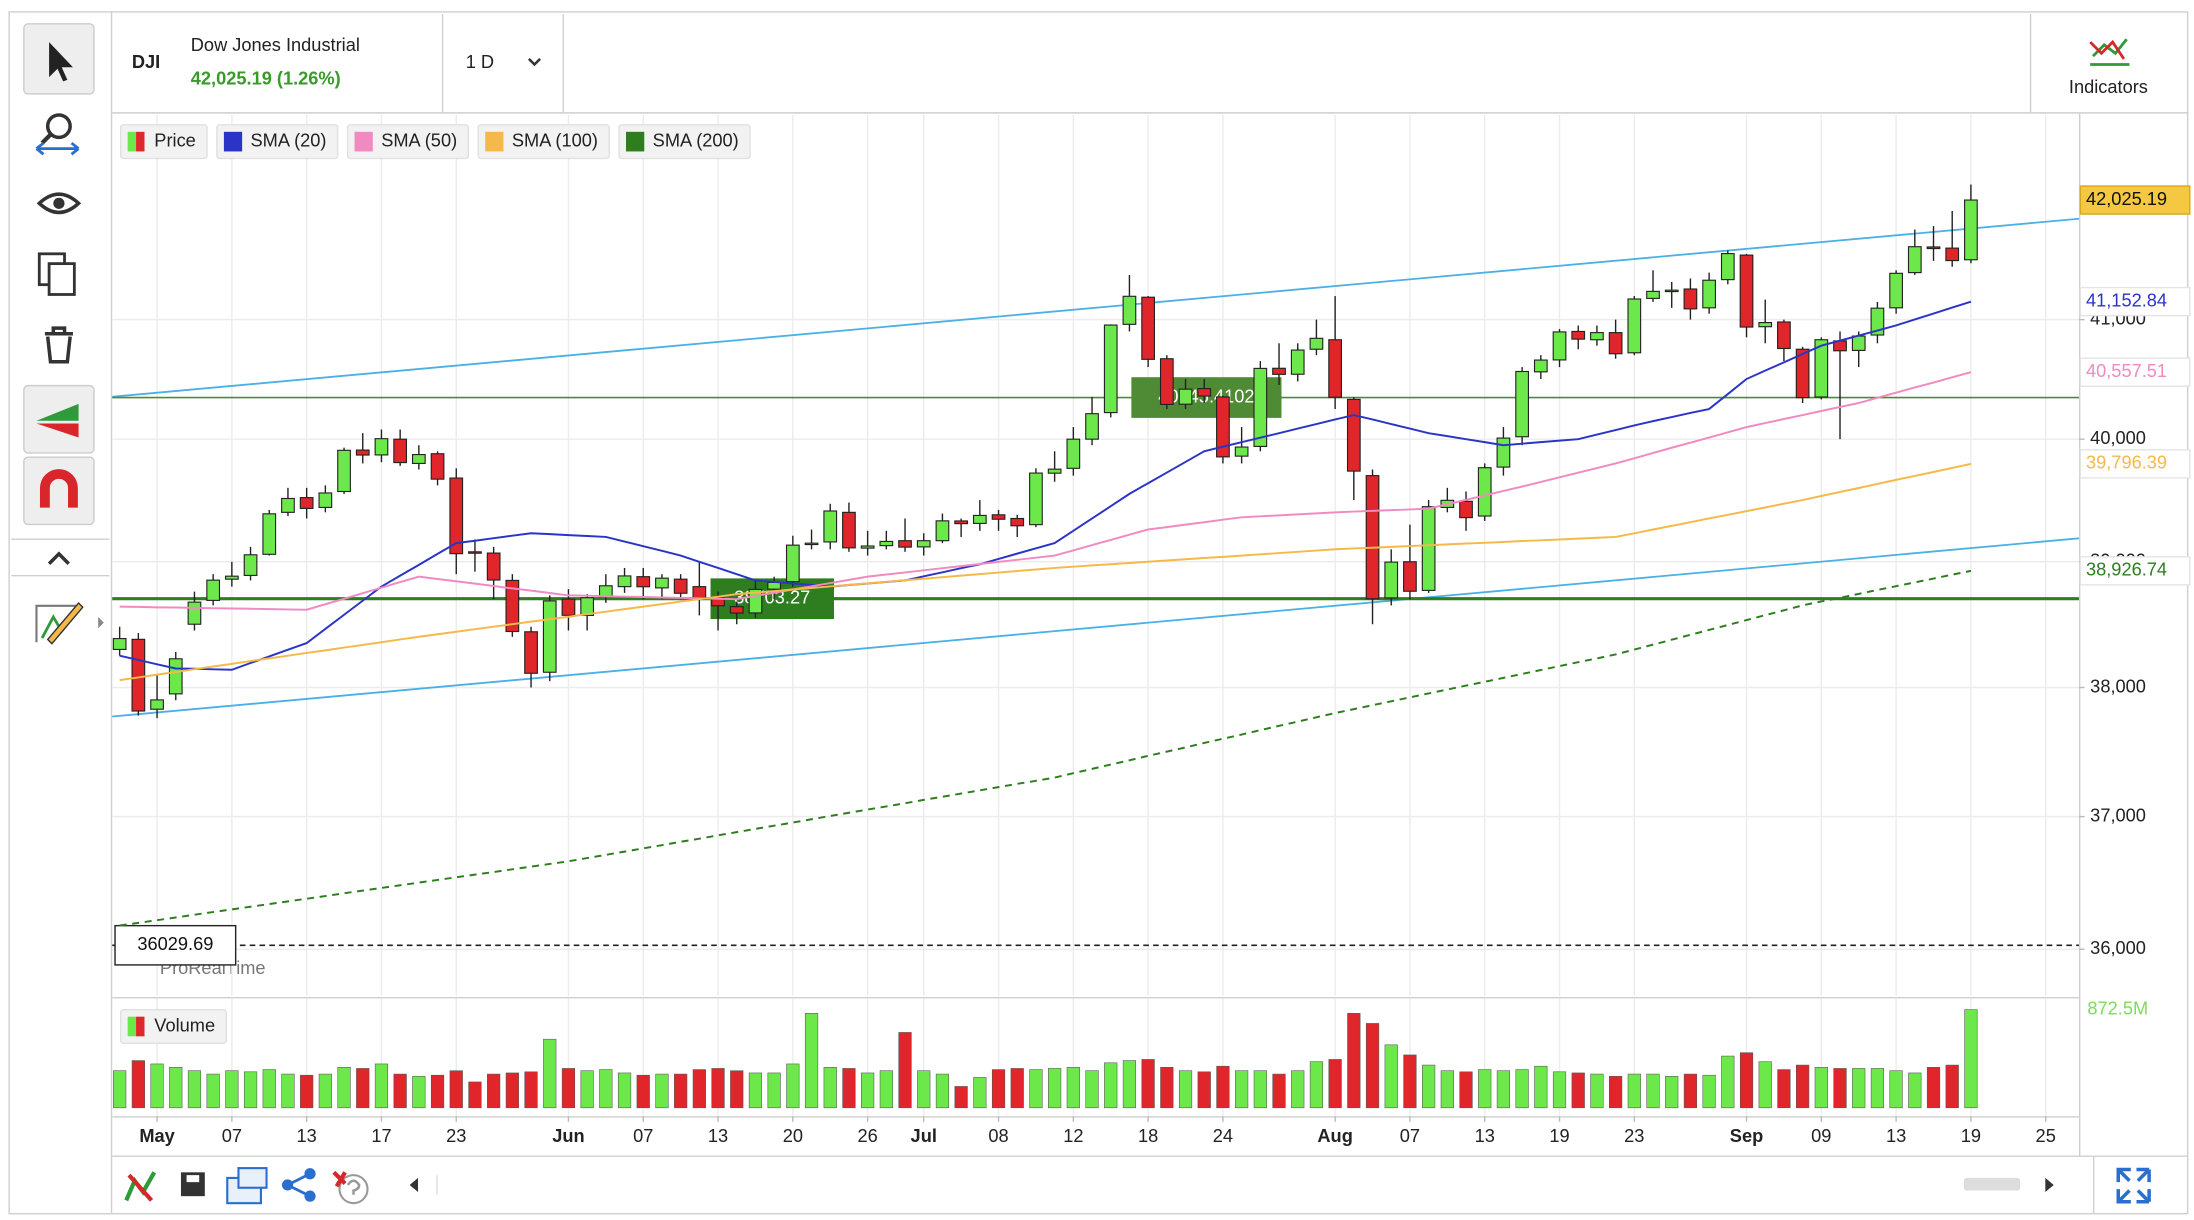 This screenshot has width=2194, height=1220. I want to click on legend-label: SMA (50), so click(419, 139).